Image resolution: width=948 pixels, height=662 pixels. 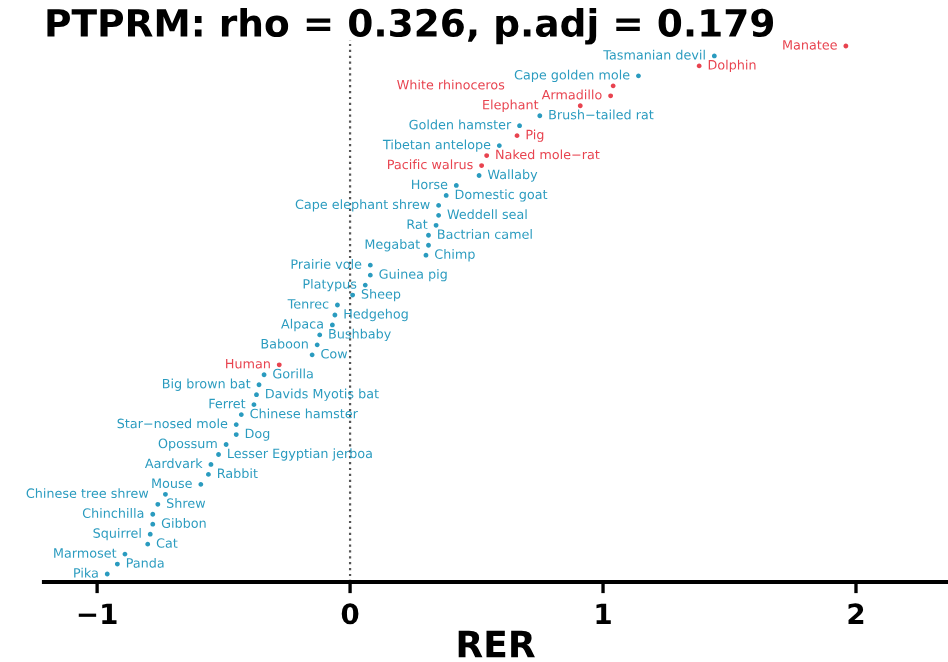 What do you see at coordinates (97, 613) in the screenshot?
I see `x-tick-label: −1` at bounding box center [97, 613].